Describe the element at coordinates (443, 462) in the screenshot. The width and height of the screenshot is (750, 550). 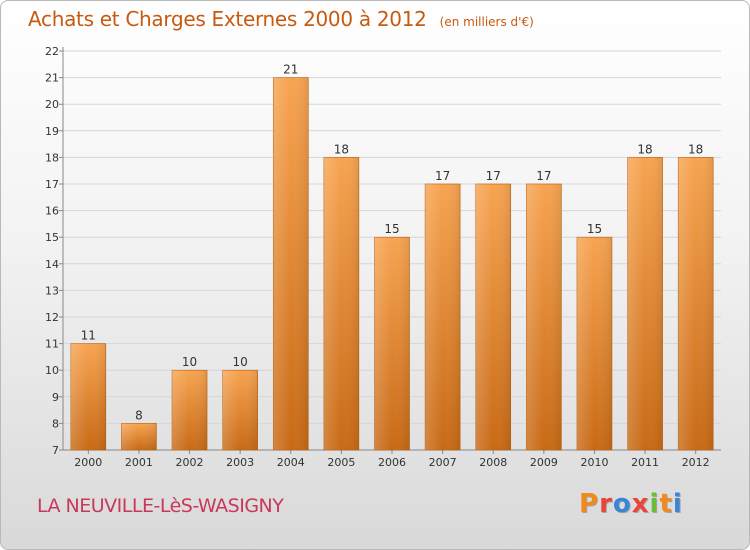
I see `x-tick-label-2007: 2007` at that location.